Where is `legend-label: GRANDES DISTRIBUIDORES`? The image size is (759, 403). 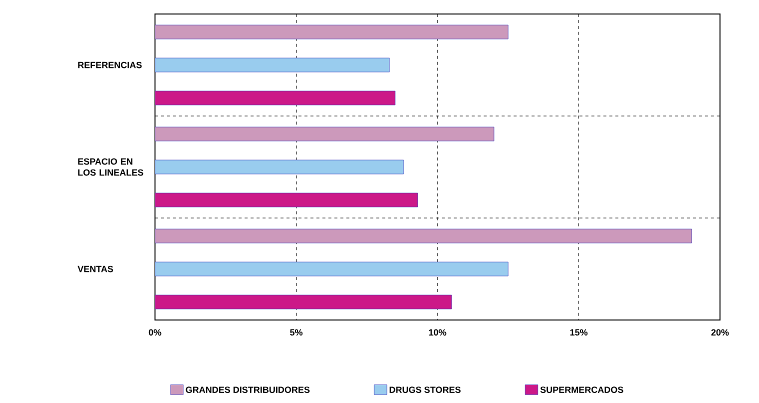 legend-label: GRANDES DISTRIBUIDORES is located at coordinates (248, 389).